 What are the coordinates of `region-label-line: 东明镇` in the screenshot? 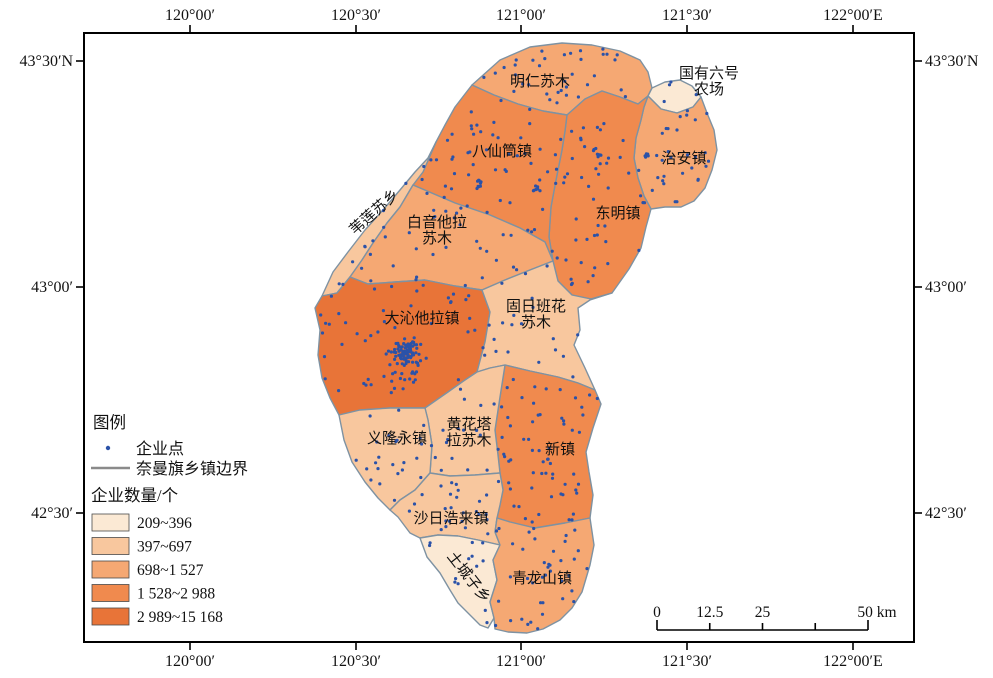 It's located at (617, 213).